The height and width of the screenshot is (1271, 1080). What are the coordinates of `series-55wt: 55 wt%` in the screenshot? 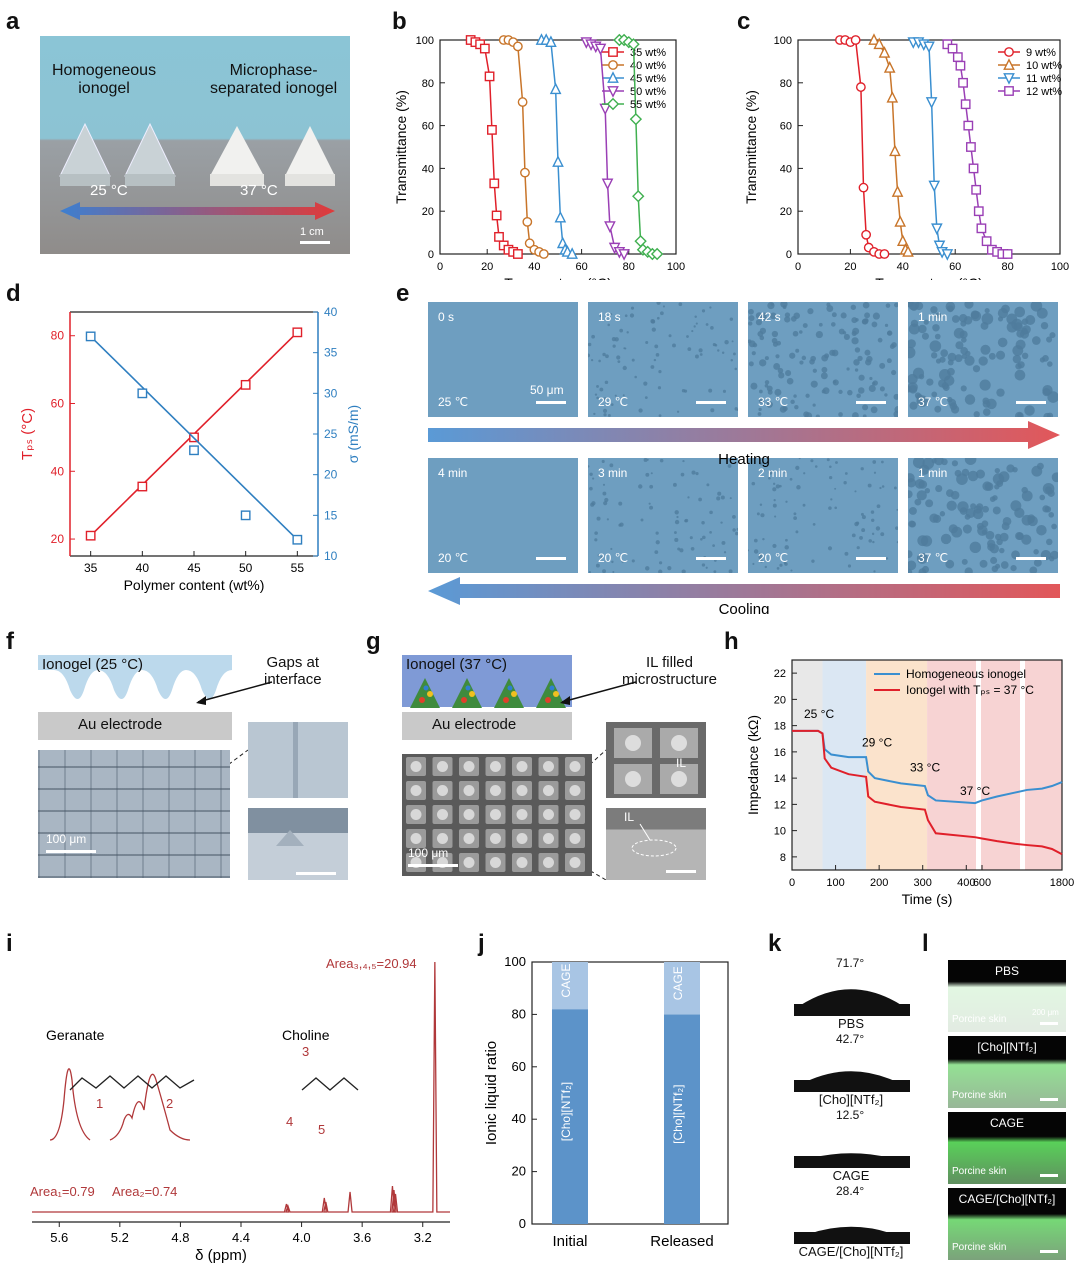 It's located at (634, 147).